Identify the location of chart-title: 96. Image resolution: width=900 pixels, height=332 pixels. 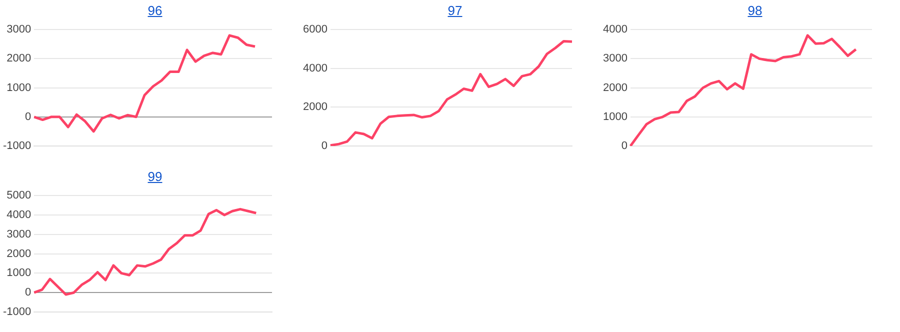
(155, 11).